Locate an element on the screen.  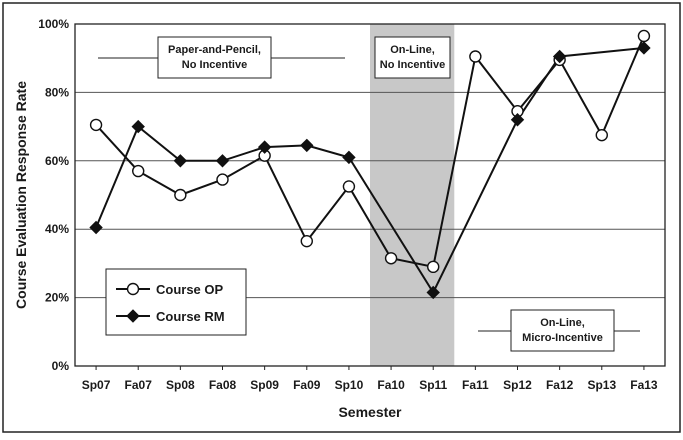
x-tick-label: Fa13 is located at coordinates (644, 385).